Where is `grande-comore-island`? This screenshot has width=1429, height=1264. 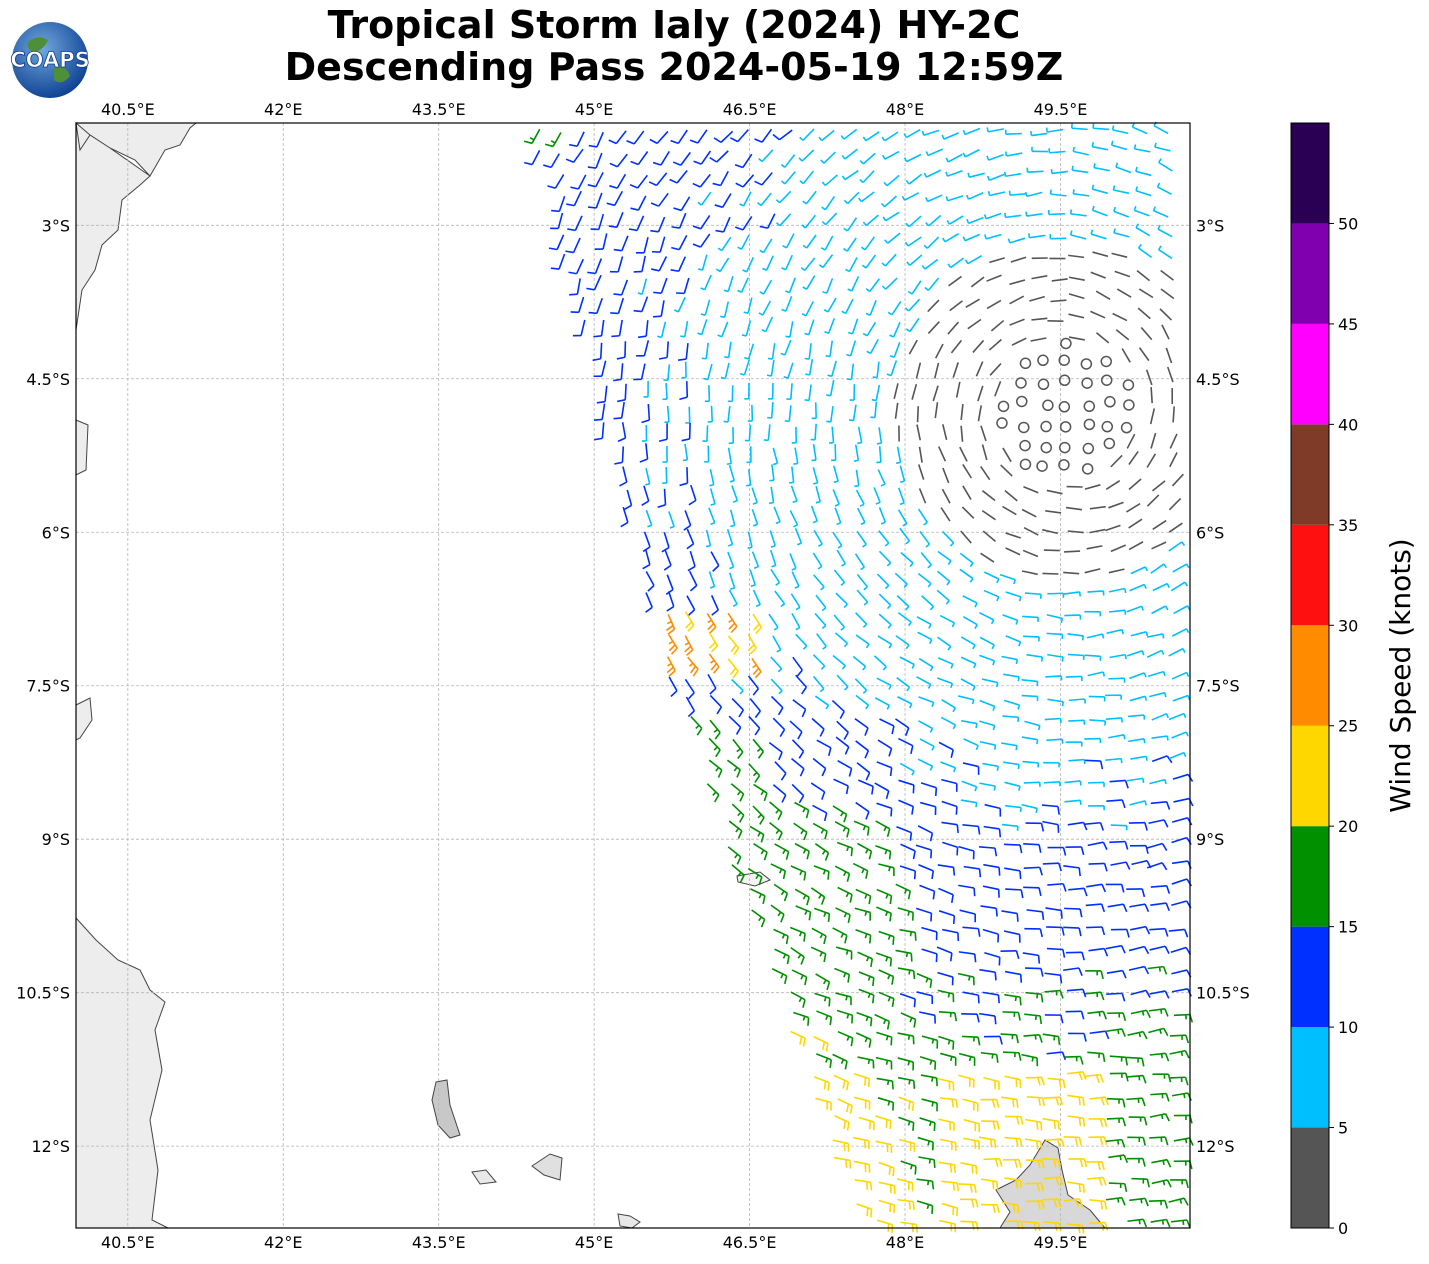 grande-comore-island is located at coordinates (446, 1109).